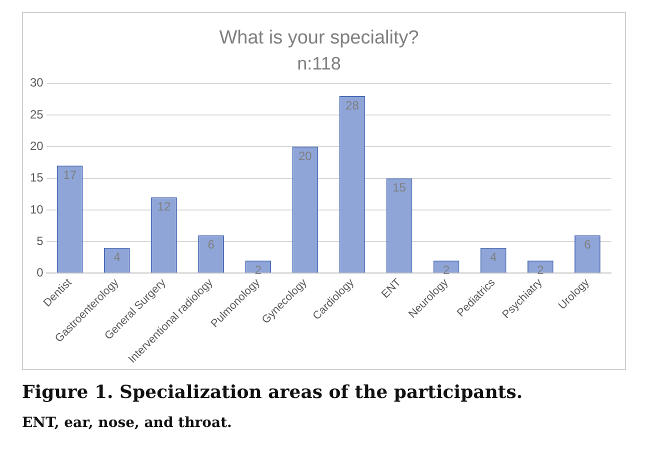 Image resolution: width=649 pixels, height=455 pixels. Describe the element at coordinates (37, 209) in the screenshot. I see `y-tick-label: 10` at that location.